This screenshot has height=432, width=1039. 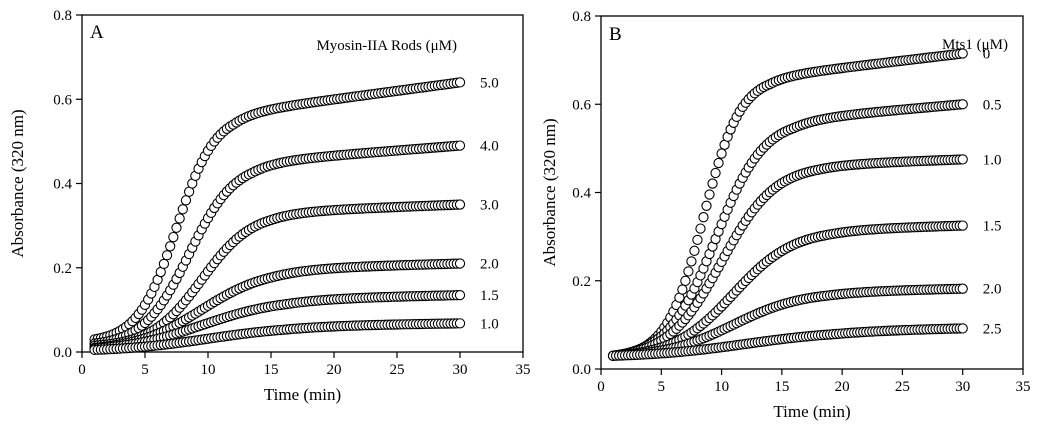 I want to click on series-1.5, so click(x=787, y=290).